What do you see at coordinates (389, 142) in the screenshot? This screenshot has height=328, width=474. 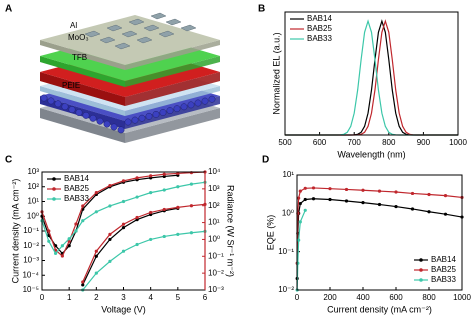 I see `x-tick-label: 800` at bounding box center [389, 142].